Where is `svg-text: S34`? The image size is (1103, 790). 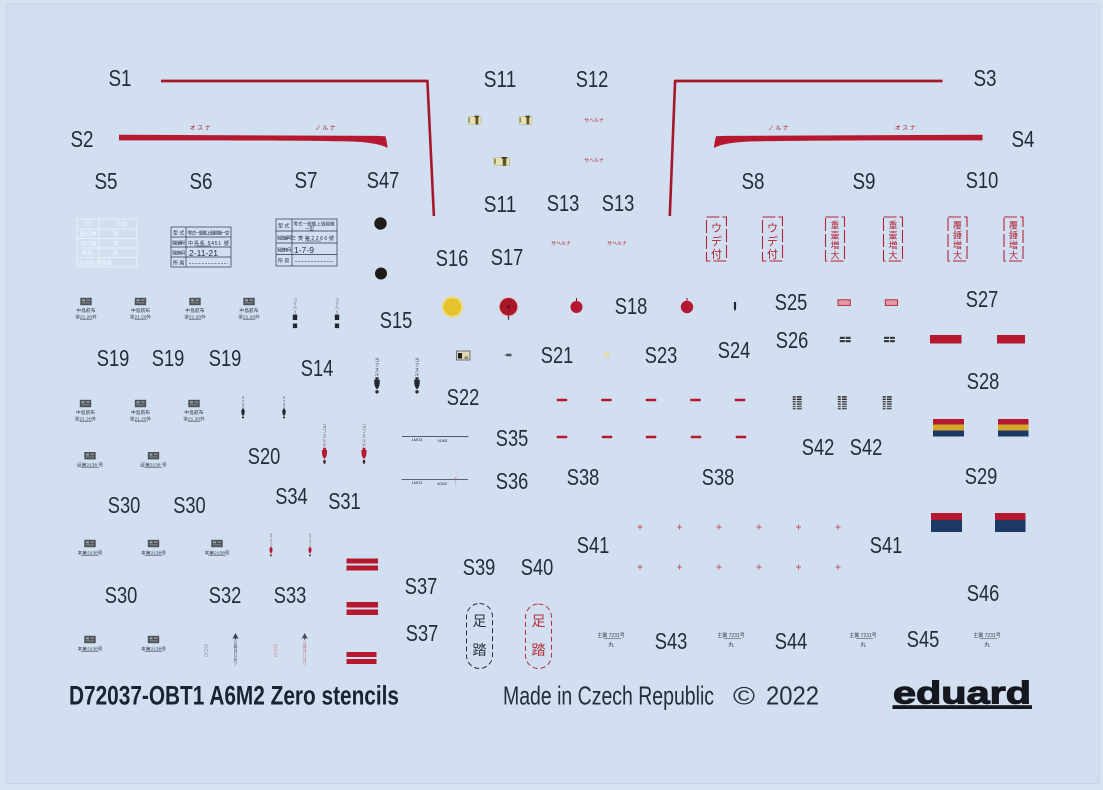
svg-text: S34 is located at coordinates (291, 496).